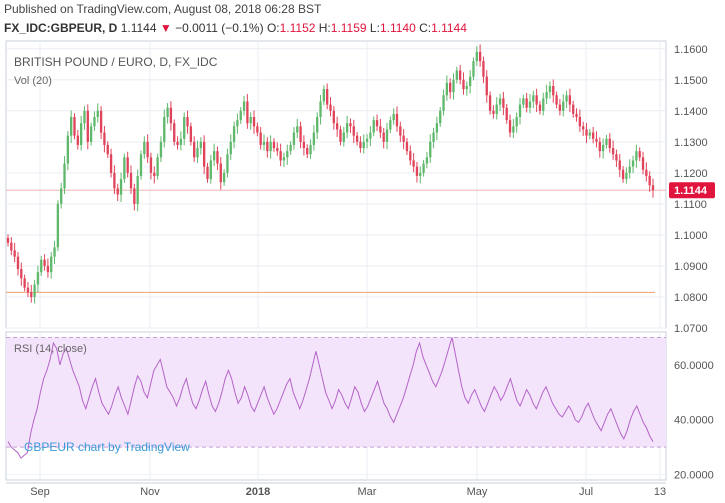  Describe the element at coordinates (691, 81) in the screenshot. I see `price-tick-label: 1.1500` at that location.